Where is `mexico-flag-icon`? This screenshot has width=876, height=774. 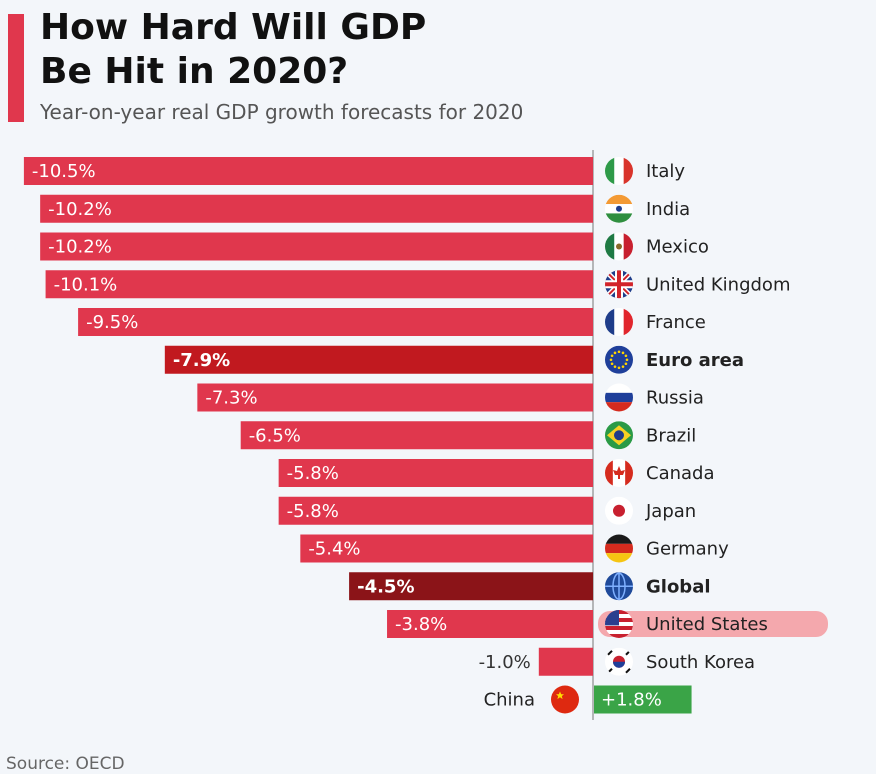 mexico-flag-icon is located at coordinates (619, 246).